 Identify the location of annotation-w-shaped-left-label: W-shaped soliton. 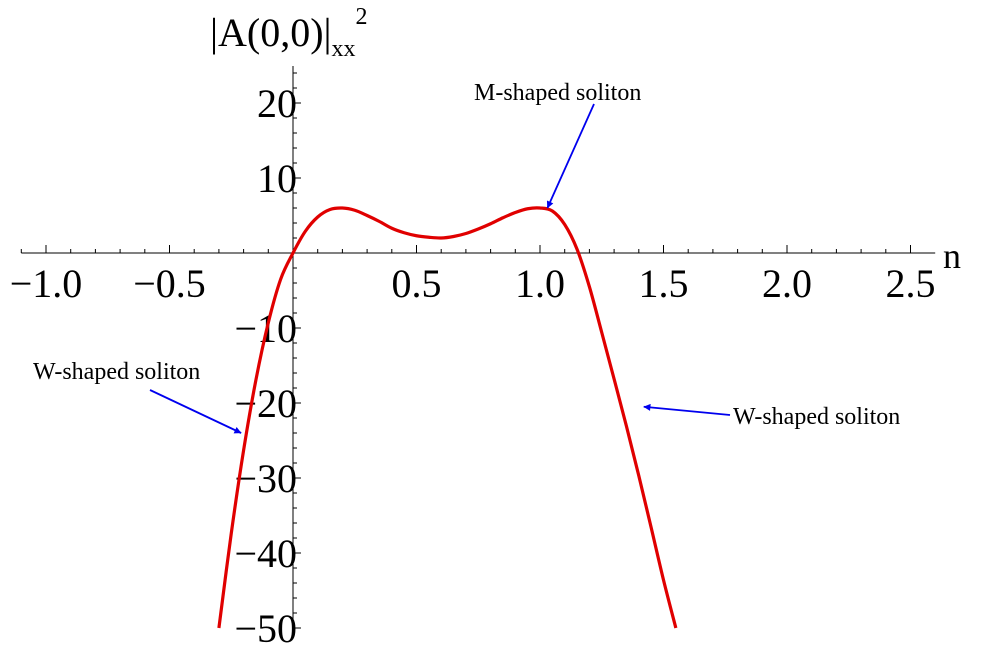
(116, 372).